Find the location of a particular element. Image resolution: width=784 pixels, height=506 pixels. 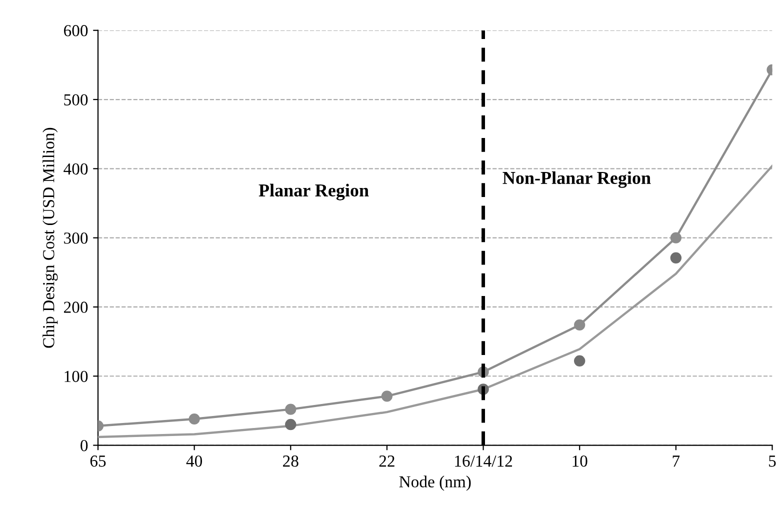

x-tick-label: 22 is located at coordinates (386, 461).